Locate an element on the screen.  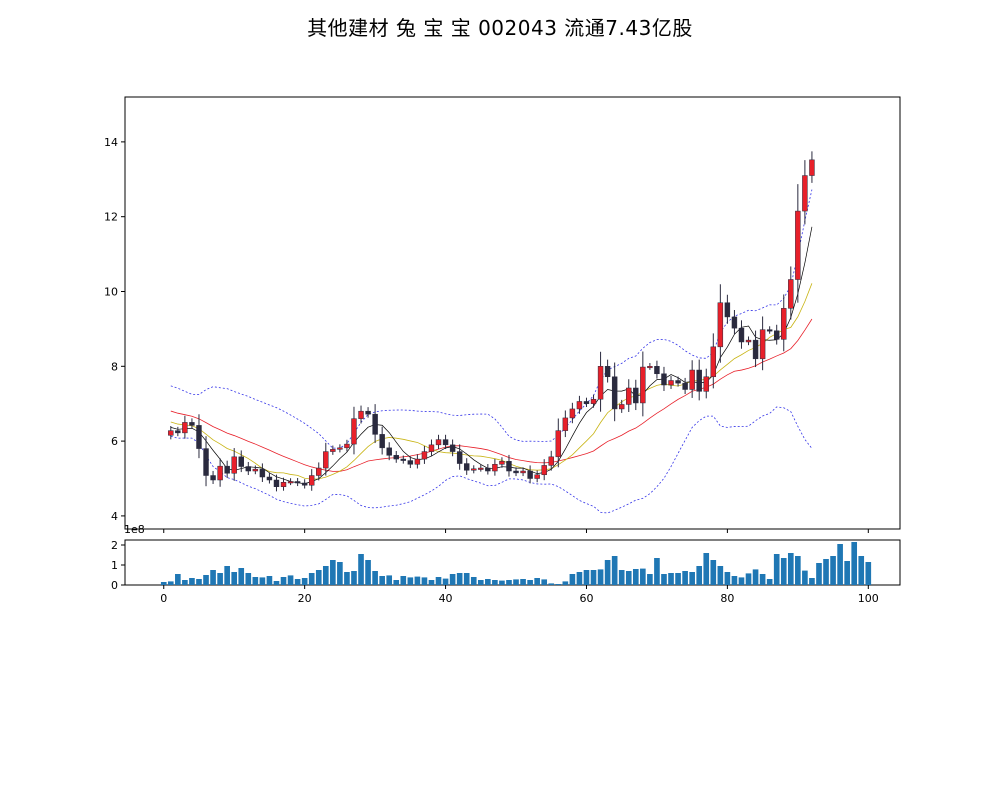
x-tick-label: 100 is located at coordinates (868, 598).